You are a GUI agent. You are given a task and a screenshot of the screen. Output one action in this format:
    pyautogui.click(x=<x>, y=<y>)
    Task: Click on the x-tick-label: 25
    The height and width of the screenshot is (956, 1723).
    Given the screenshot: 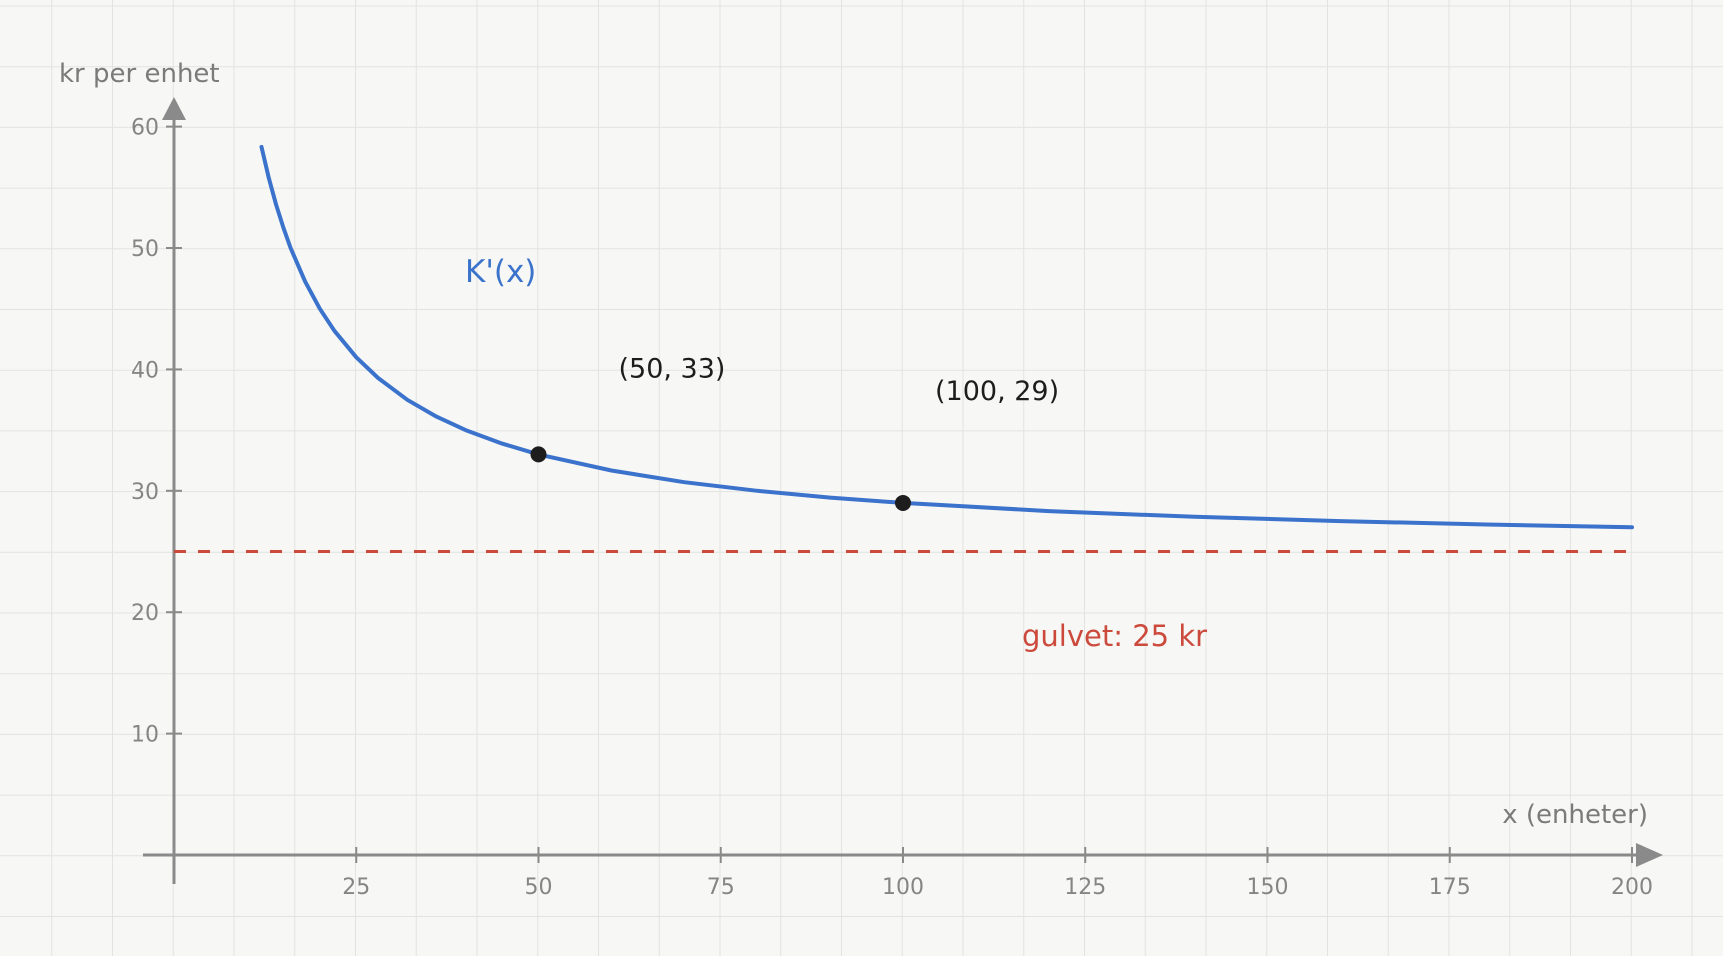 What is the action you would take?
    pyautogui.click(x=356, y=887)
    